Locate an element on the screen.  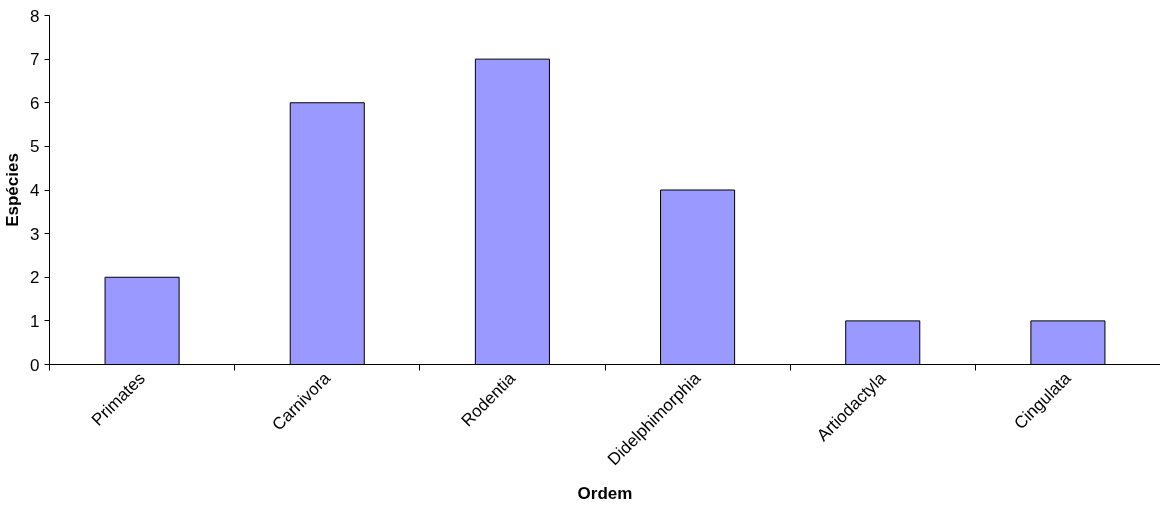
y-tick-label: 3 is located at coordinates (35, 234).